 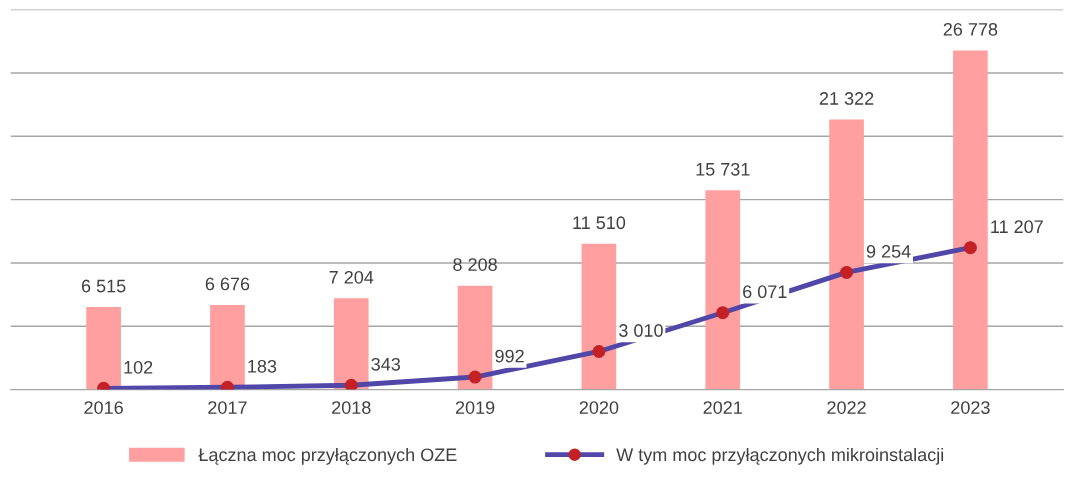 What do you see at coordinates (1017, 227) in the screenshot?
I see `data-label: 11 207` at bounding box center [1017, 227].